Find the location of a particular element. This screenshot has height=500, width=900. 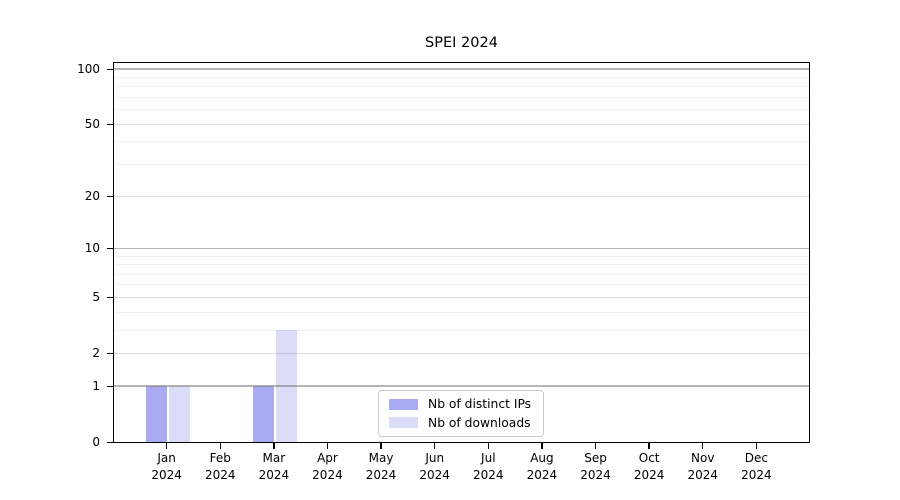

y-tick-label-50: 50 is located at coordinates (92, 124).